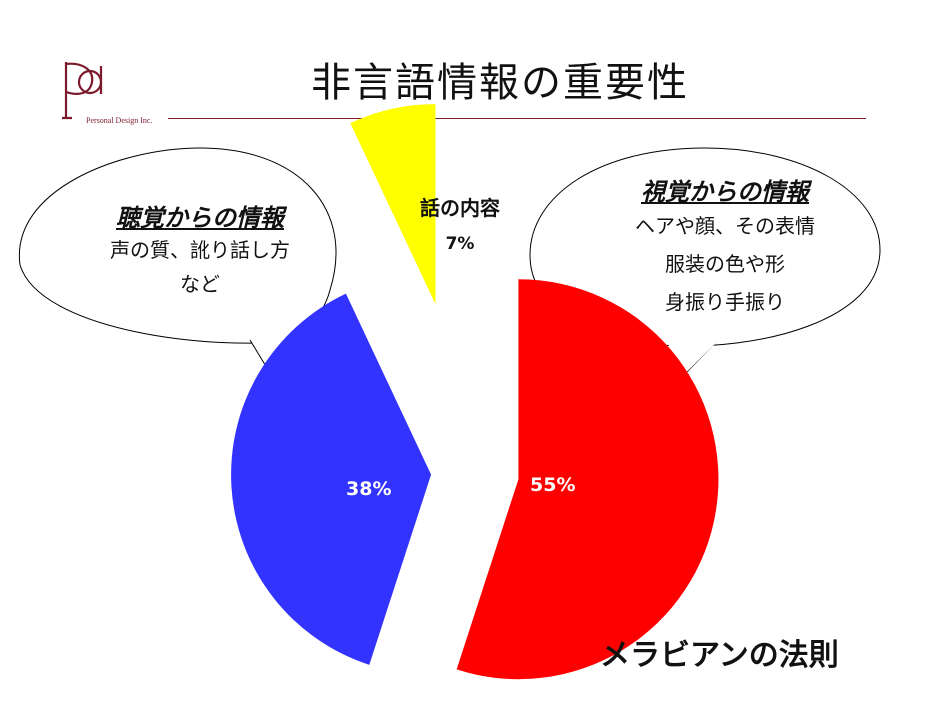 The image size is (931, 719). Describe the element at coordinates (719, 655) in the screenshot. I see `footer-caption: メラビアンの法則` at that location.